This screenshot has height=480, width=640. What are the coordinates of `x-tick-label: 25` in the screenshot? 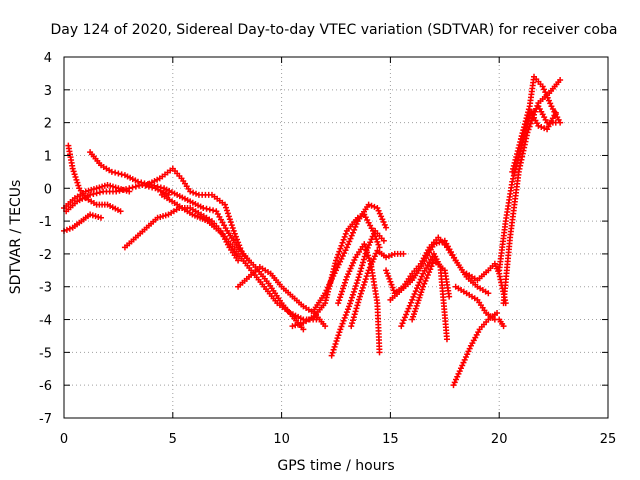 It's located at (608, 439).